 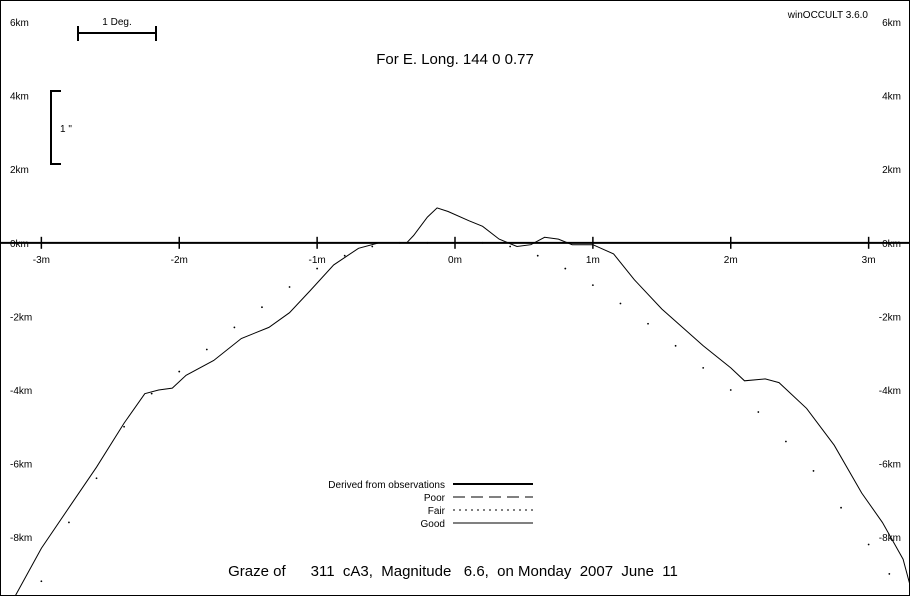 What do you see at coordinates (430, 505) in the screenshot?
I see `legend: Derived from observations Poor Fair Good` at bounding box center [430, 505].